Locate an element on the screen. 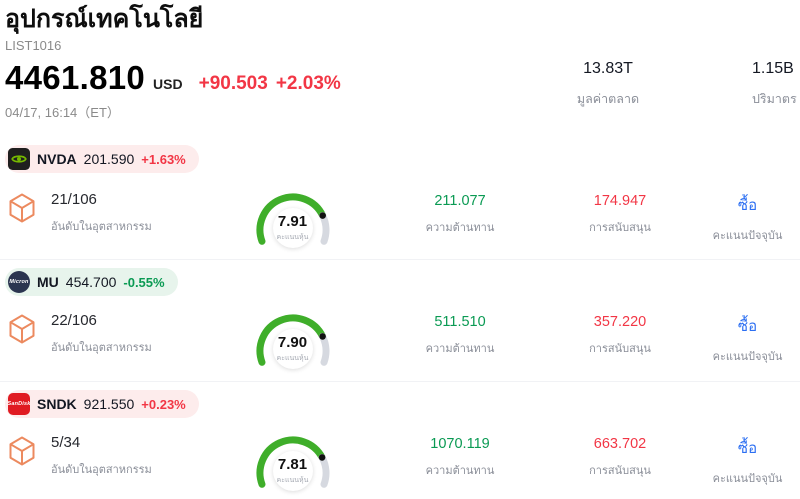 The width and height of the screenshot is (800, 499). timestamp: 04/17, 16:14（ET） is located at coordinates (62, 113).